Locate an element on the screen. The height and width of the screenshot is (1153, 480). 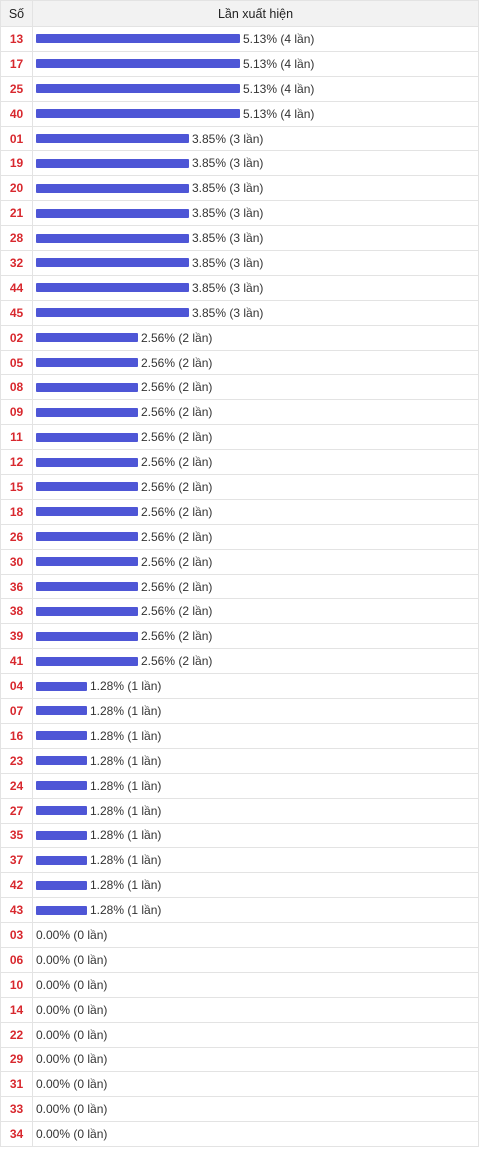
table-header-row: Số Lần xuất hiện is located at coordinates (239, 13).